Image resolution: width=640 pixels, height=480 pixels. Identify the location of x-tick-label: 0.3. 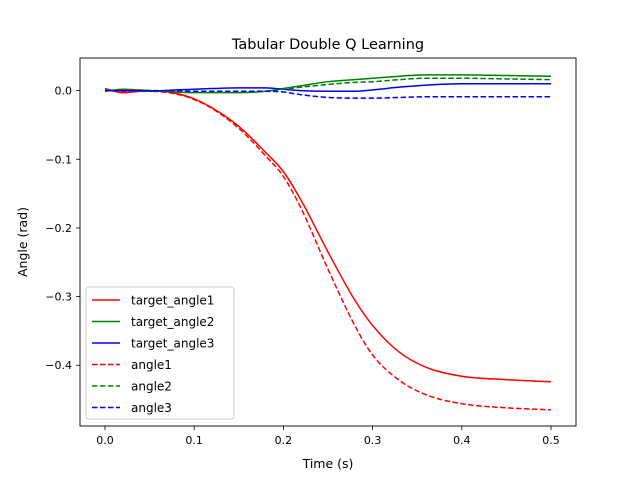
(373, 440).